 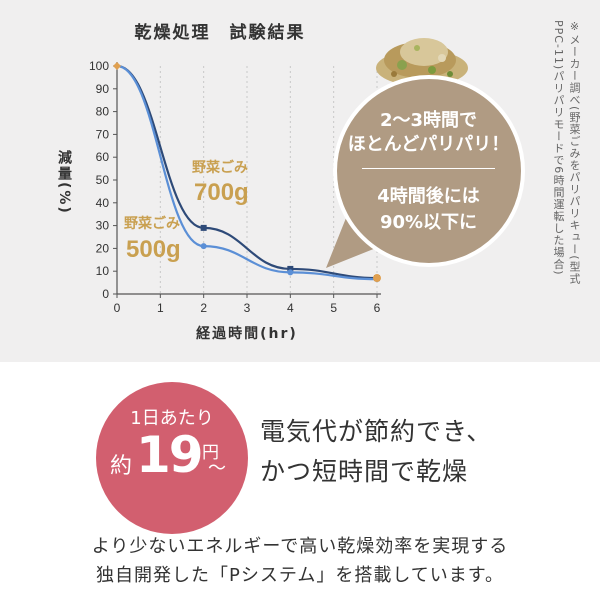 I want to click on bubble-line-1: 2～3時間で, so click(x=428, y=120).